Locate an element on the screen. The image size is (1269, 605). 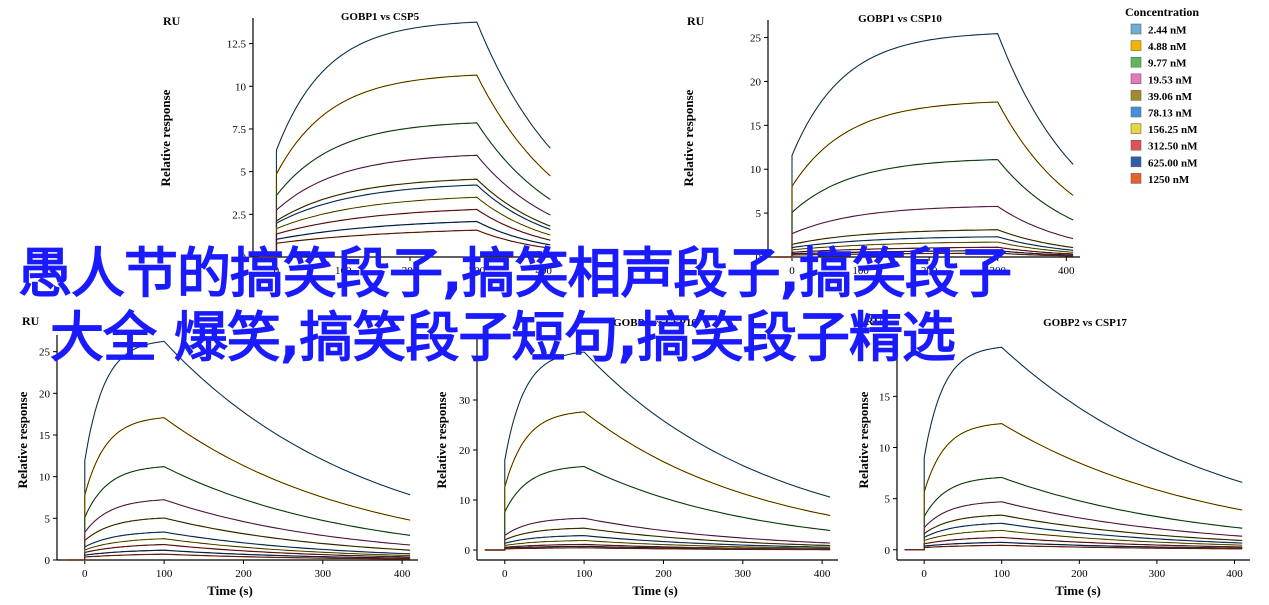
y-tick-label: 20 is located at coordinates (465, 451).